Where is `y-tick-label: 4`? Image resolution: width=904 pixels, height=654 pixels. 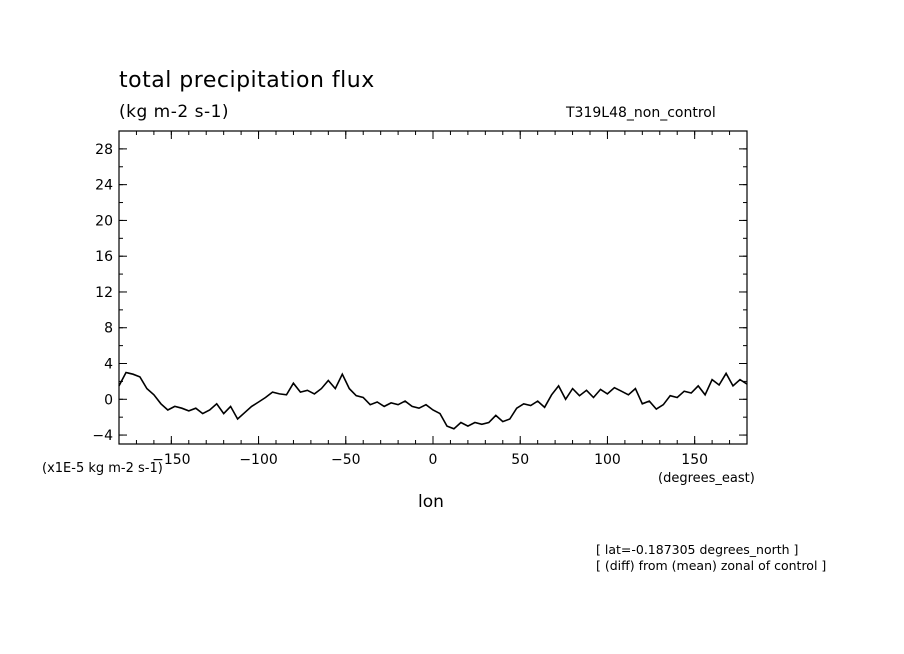 y-tick-label: 4 is located at coordinates (108, 365).